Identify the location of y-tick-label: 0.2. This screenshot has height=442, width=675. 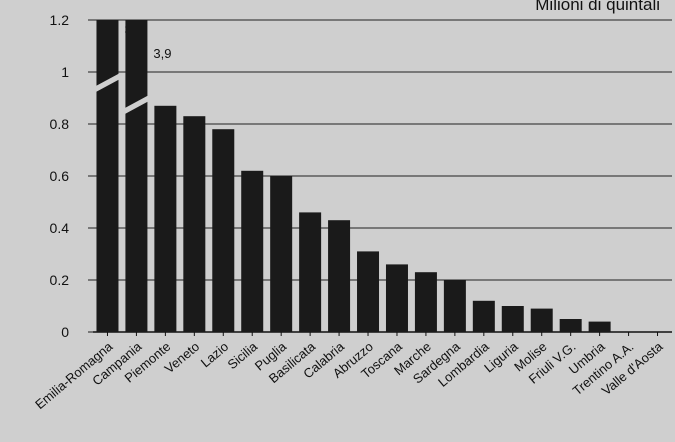
(60, 280).